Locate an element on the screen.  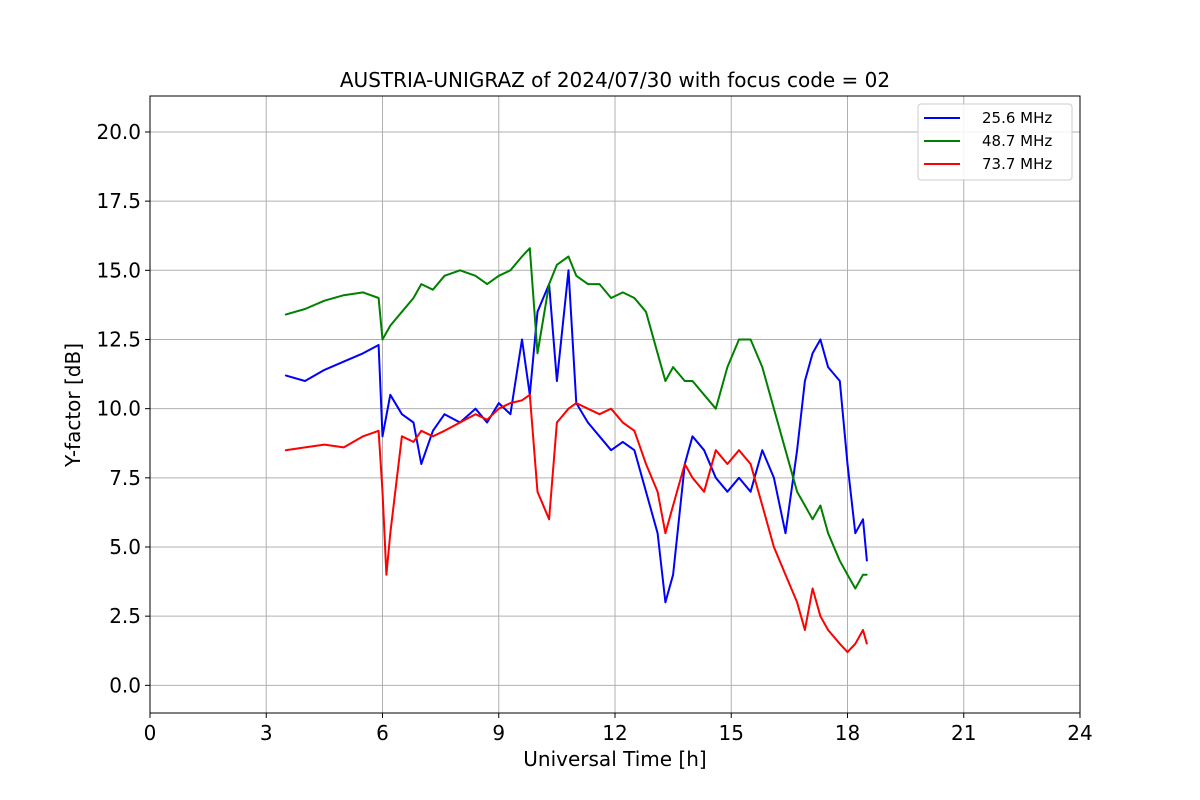
x-tick-label: 15 is located at coordinates (731, 733).